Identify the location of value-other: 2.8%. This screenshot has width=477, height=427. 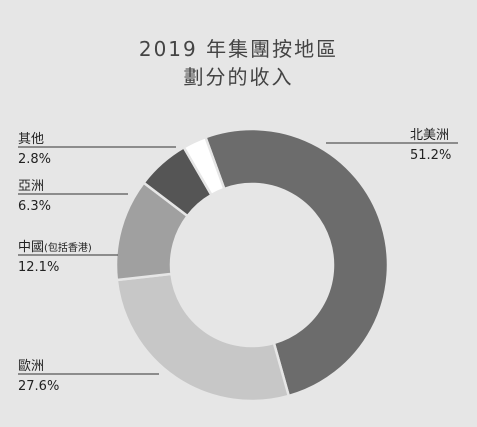
(35, 159).